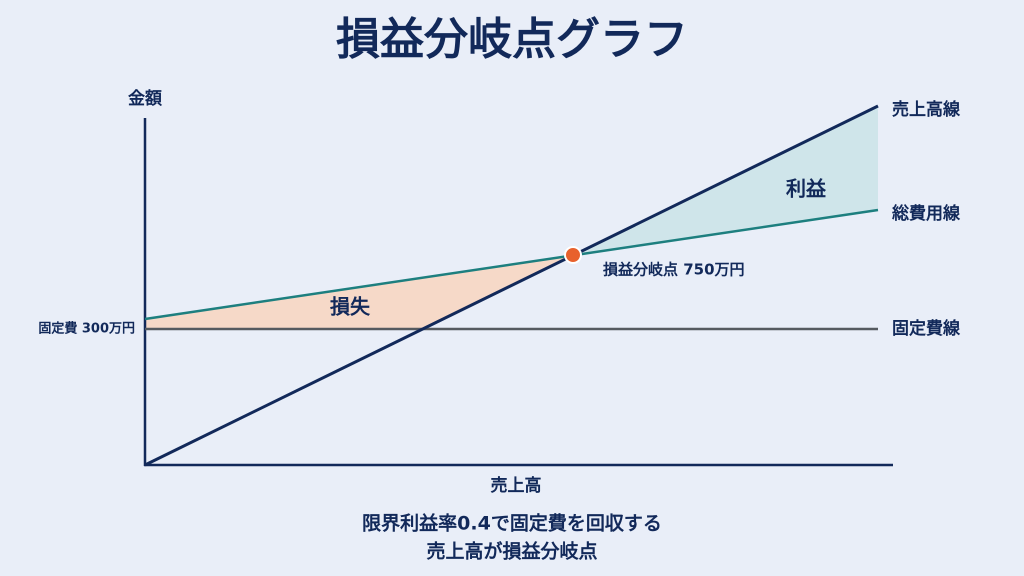  Describe the element at coordinates (573, 255) in the screenshot. I see `break-even-point` at that location.